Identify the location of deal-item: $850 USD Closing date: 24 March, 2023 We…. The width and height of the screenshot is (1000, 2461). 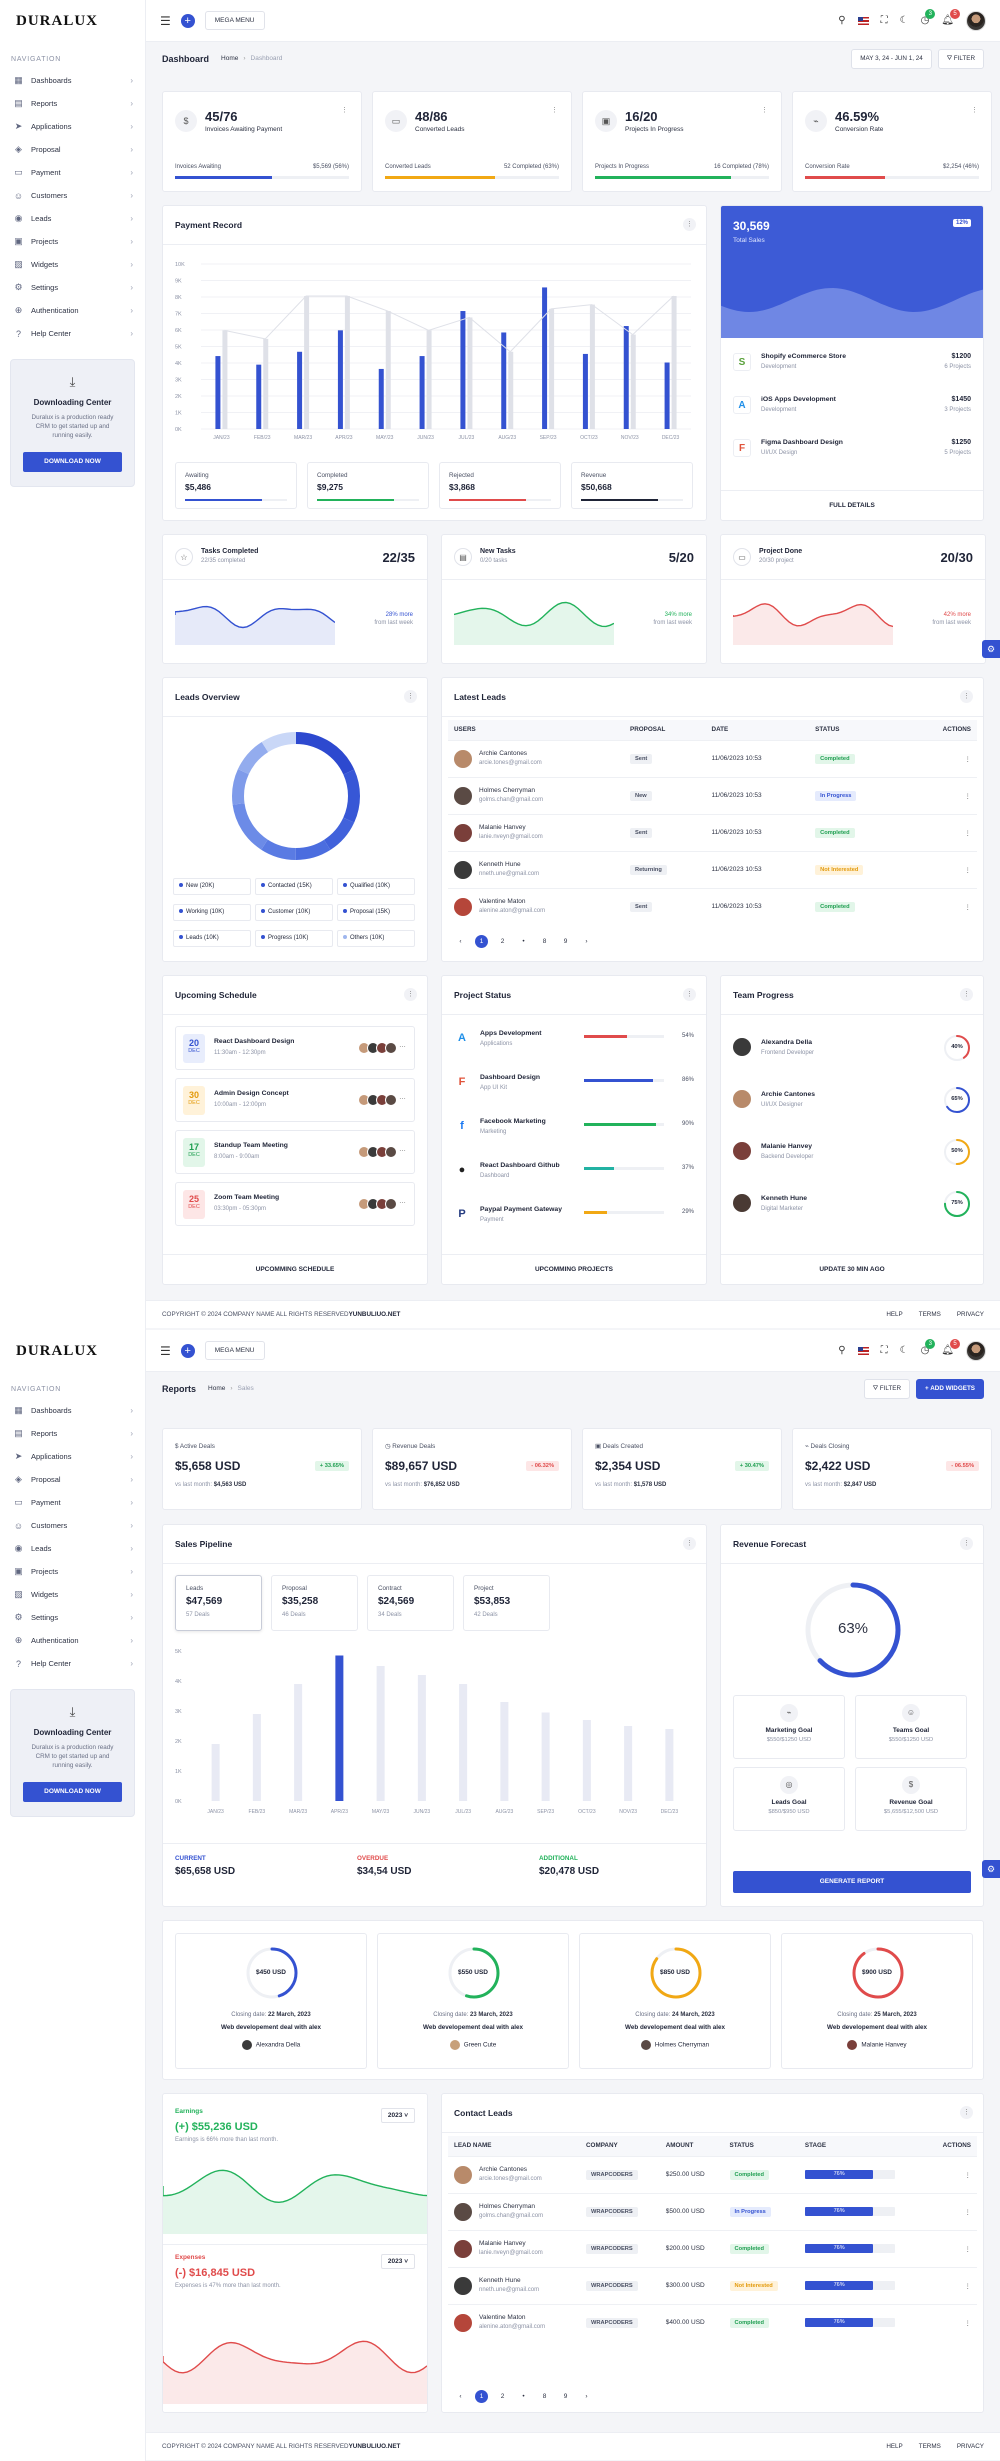
(675, 2001).